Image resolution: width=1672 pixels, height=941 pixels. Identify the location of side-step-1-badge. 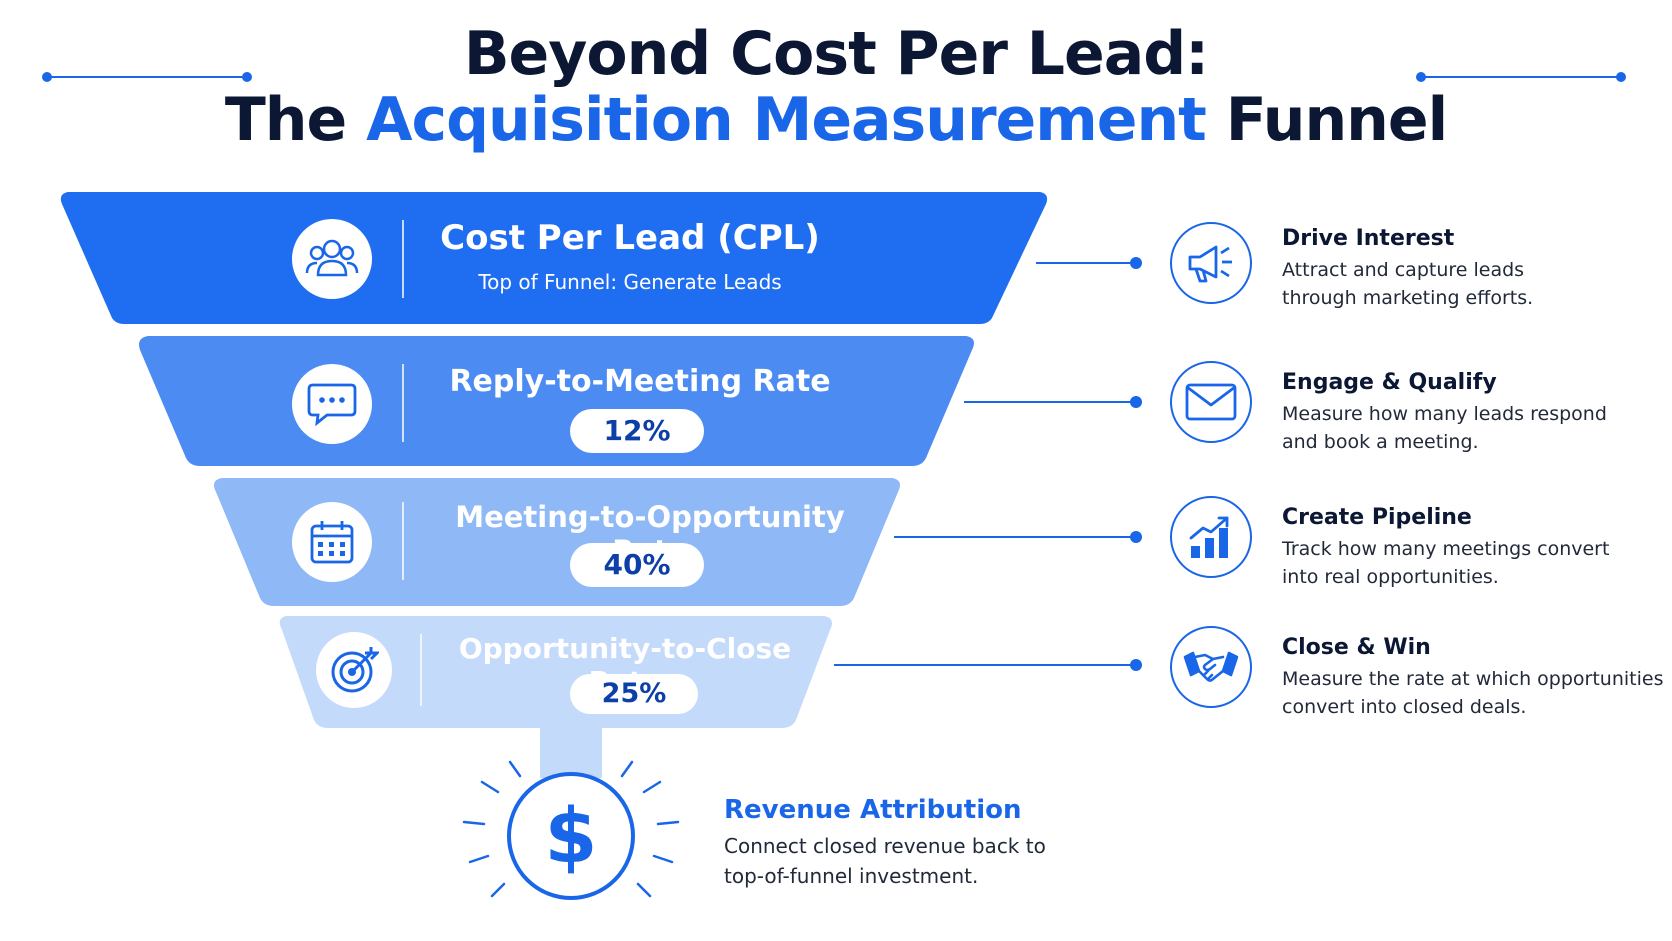
(1211, 263).